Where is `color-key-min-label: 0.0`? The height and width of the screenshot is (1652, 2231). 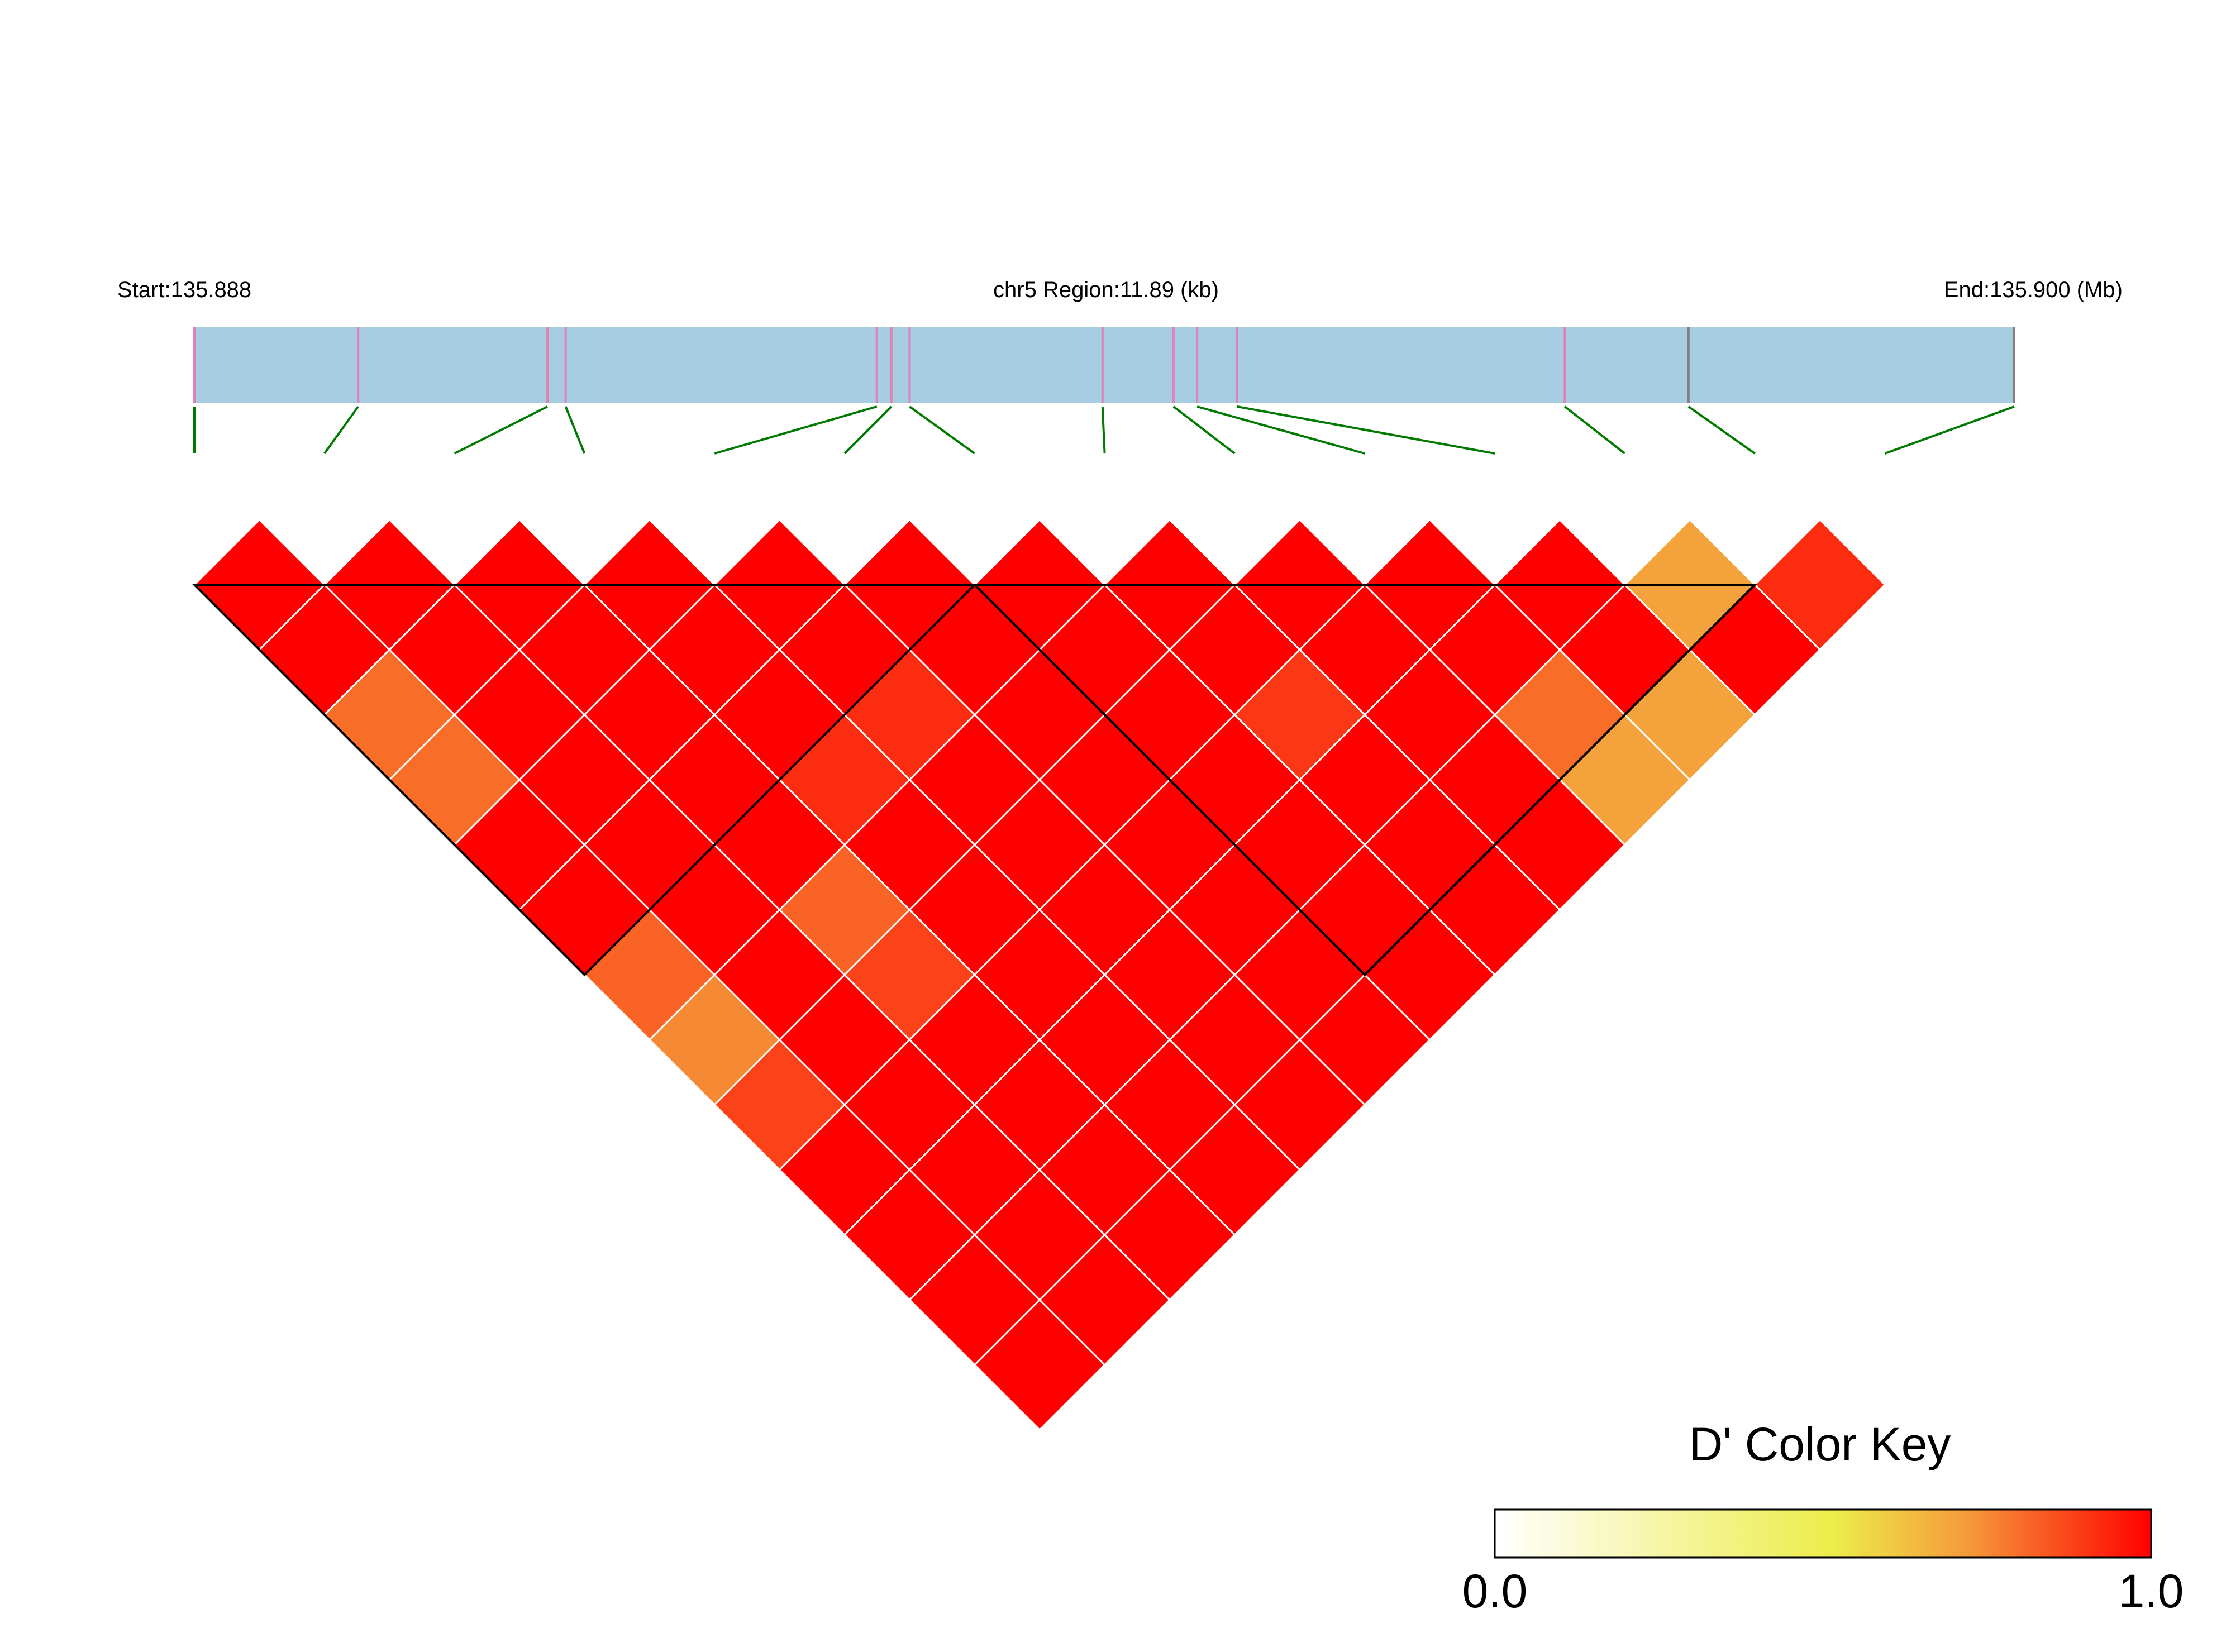
color-key-min-label: 0.0 is located at coordinates (1495, 1591).